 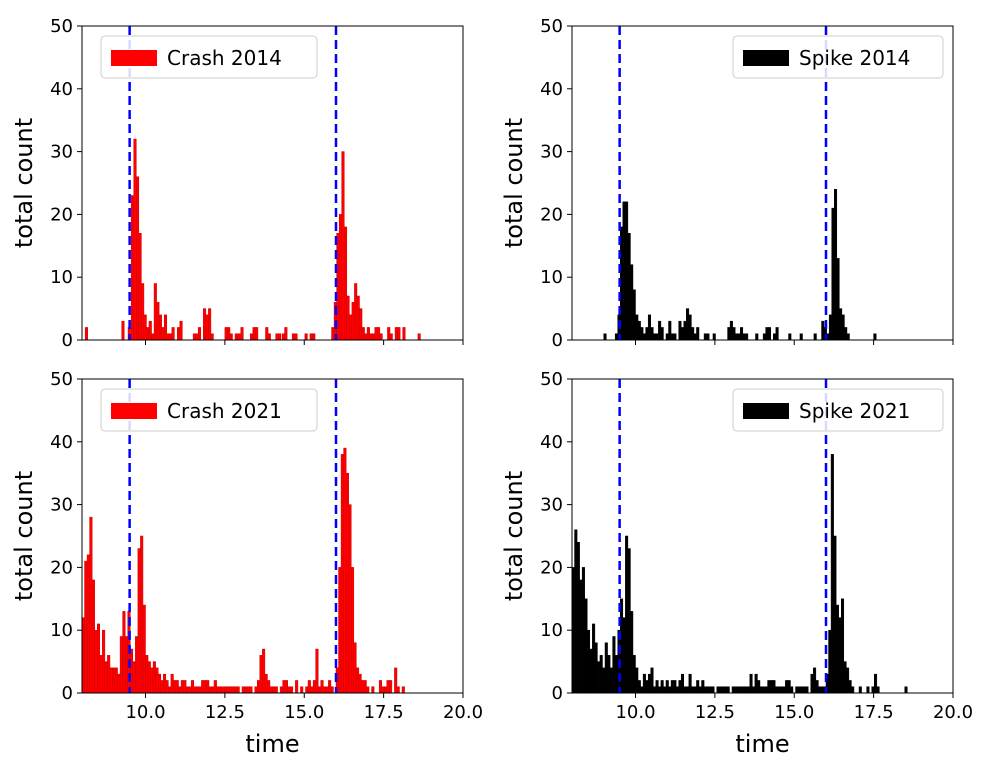 I want to click on legend-label: Spike 2021, so click(x=854, y=411).